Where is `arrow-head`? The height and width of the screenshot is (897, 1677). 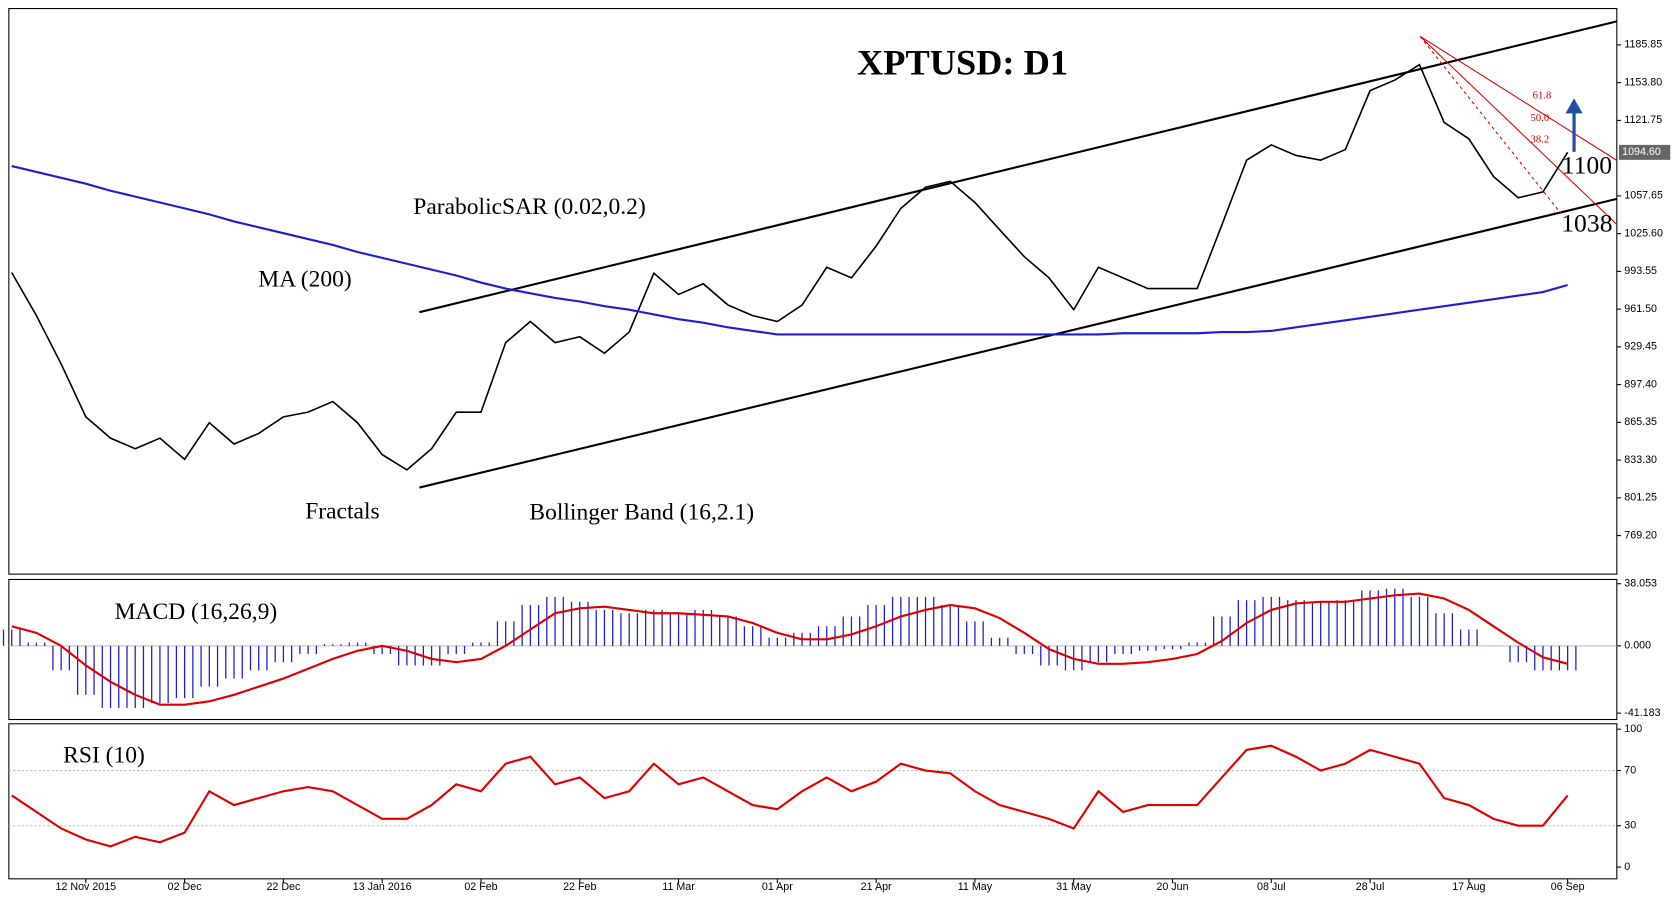
arrow-head is located at coordinates (1574, 106).